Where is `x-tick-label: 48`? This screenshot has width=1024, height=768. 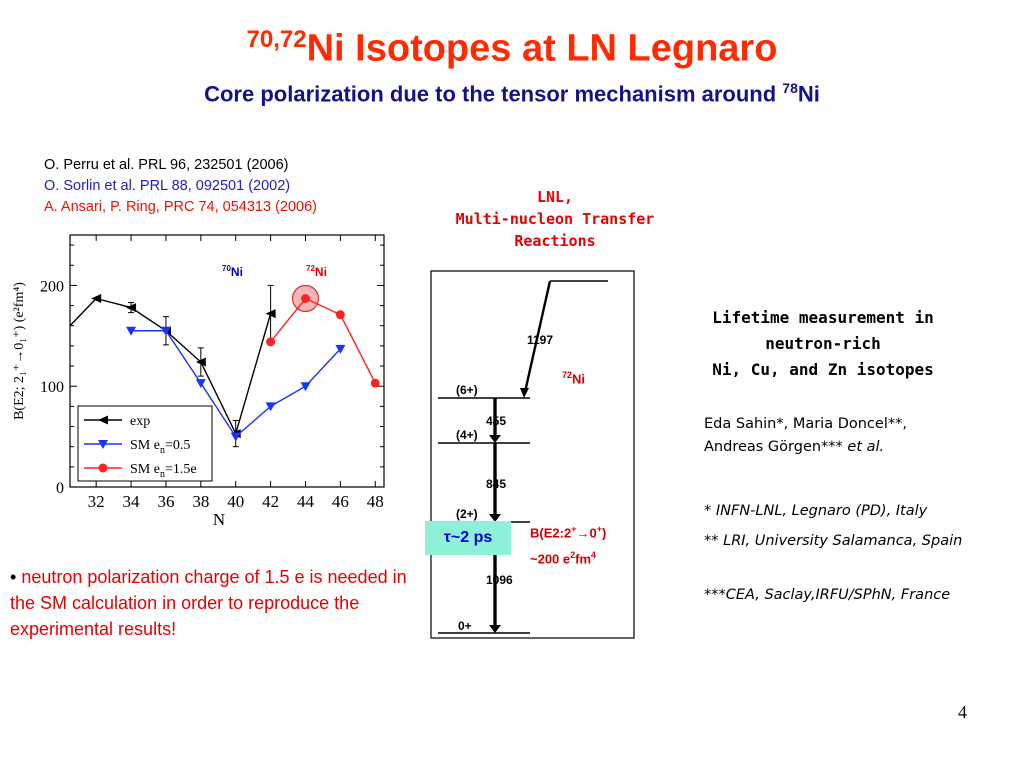
x-tick-label: 48 is located at coordinates (375, 501).